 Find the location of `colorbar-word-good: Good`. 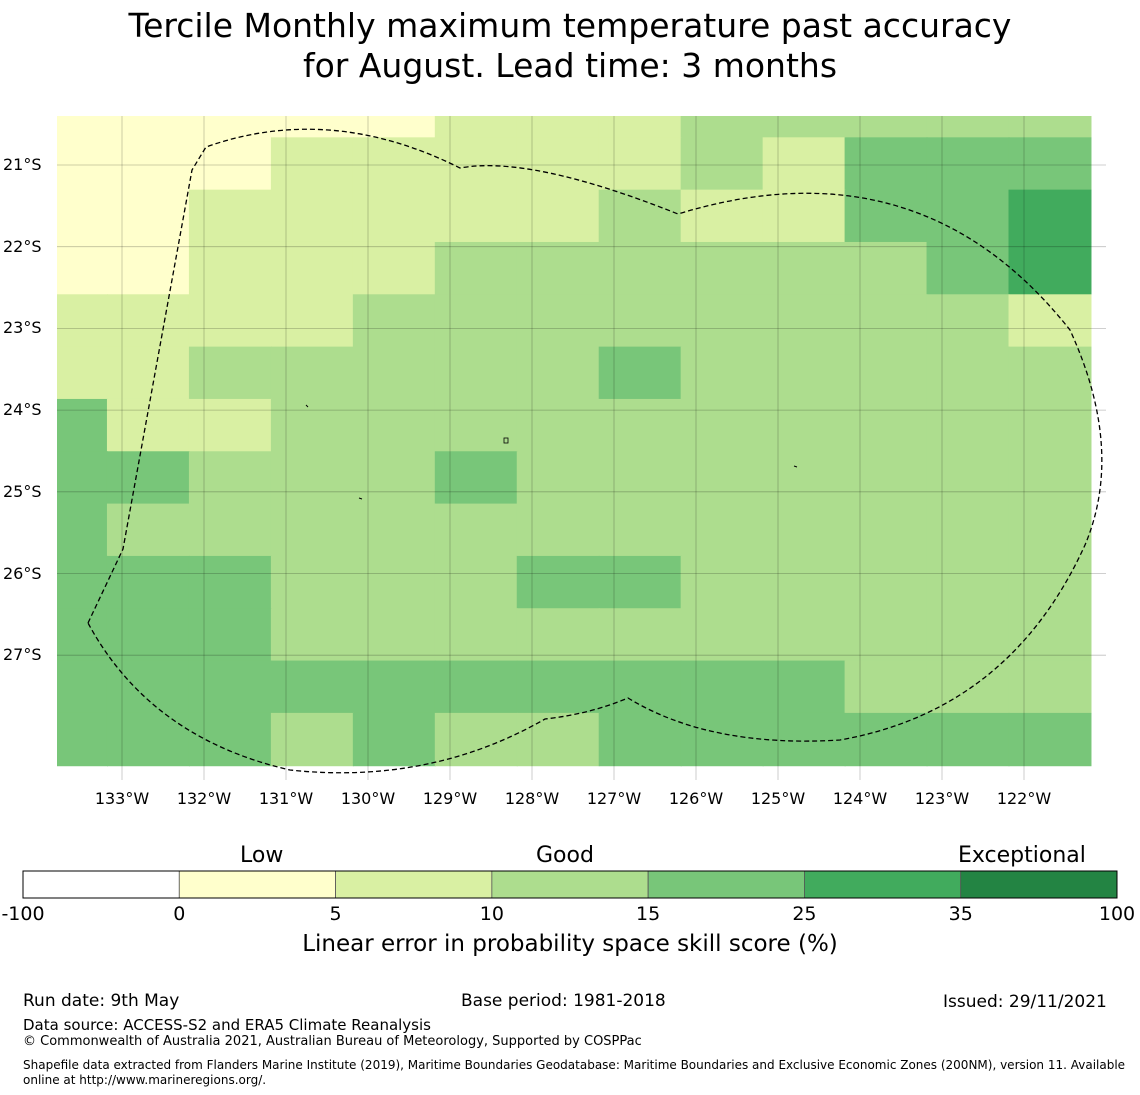

colorbar-word-good: Good is located at coordinates (565, 855).